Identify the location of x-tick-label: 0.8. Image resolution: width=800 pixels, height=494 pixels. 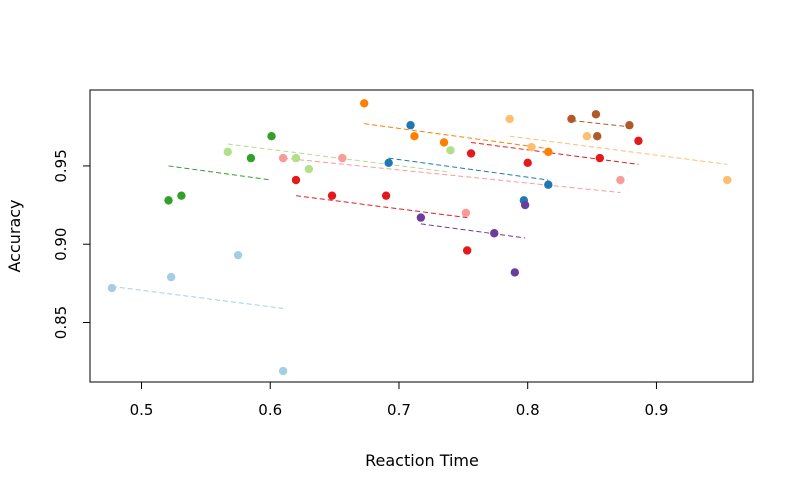
(528, 410).